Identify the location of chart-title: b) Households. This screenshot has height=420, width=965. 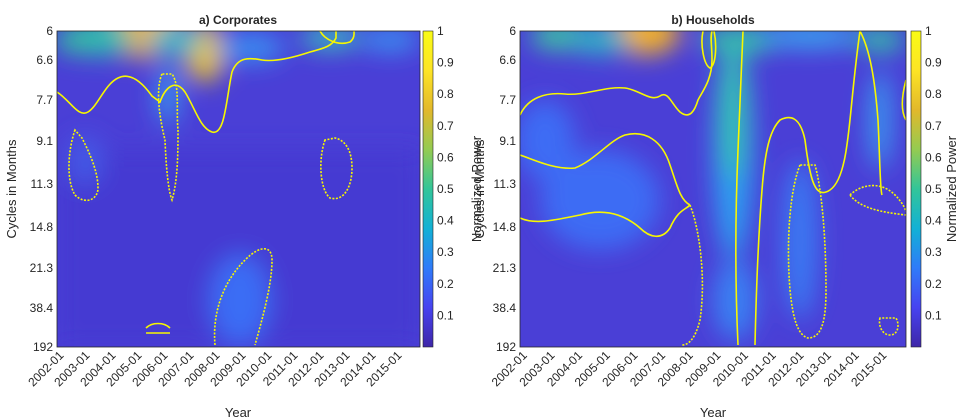
(713, 20).